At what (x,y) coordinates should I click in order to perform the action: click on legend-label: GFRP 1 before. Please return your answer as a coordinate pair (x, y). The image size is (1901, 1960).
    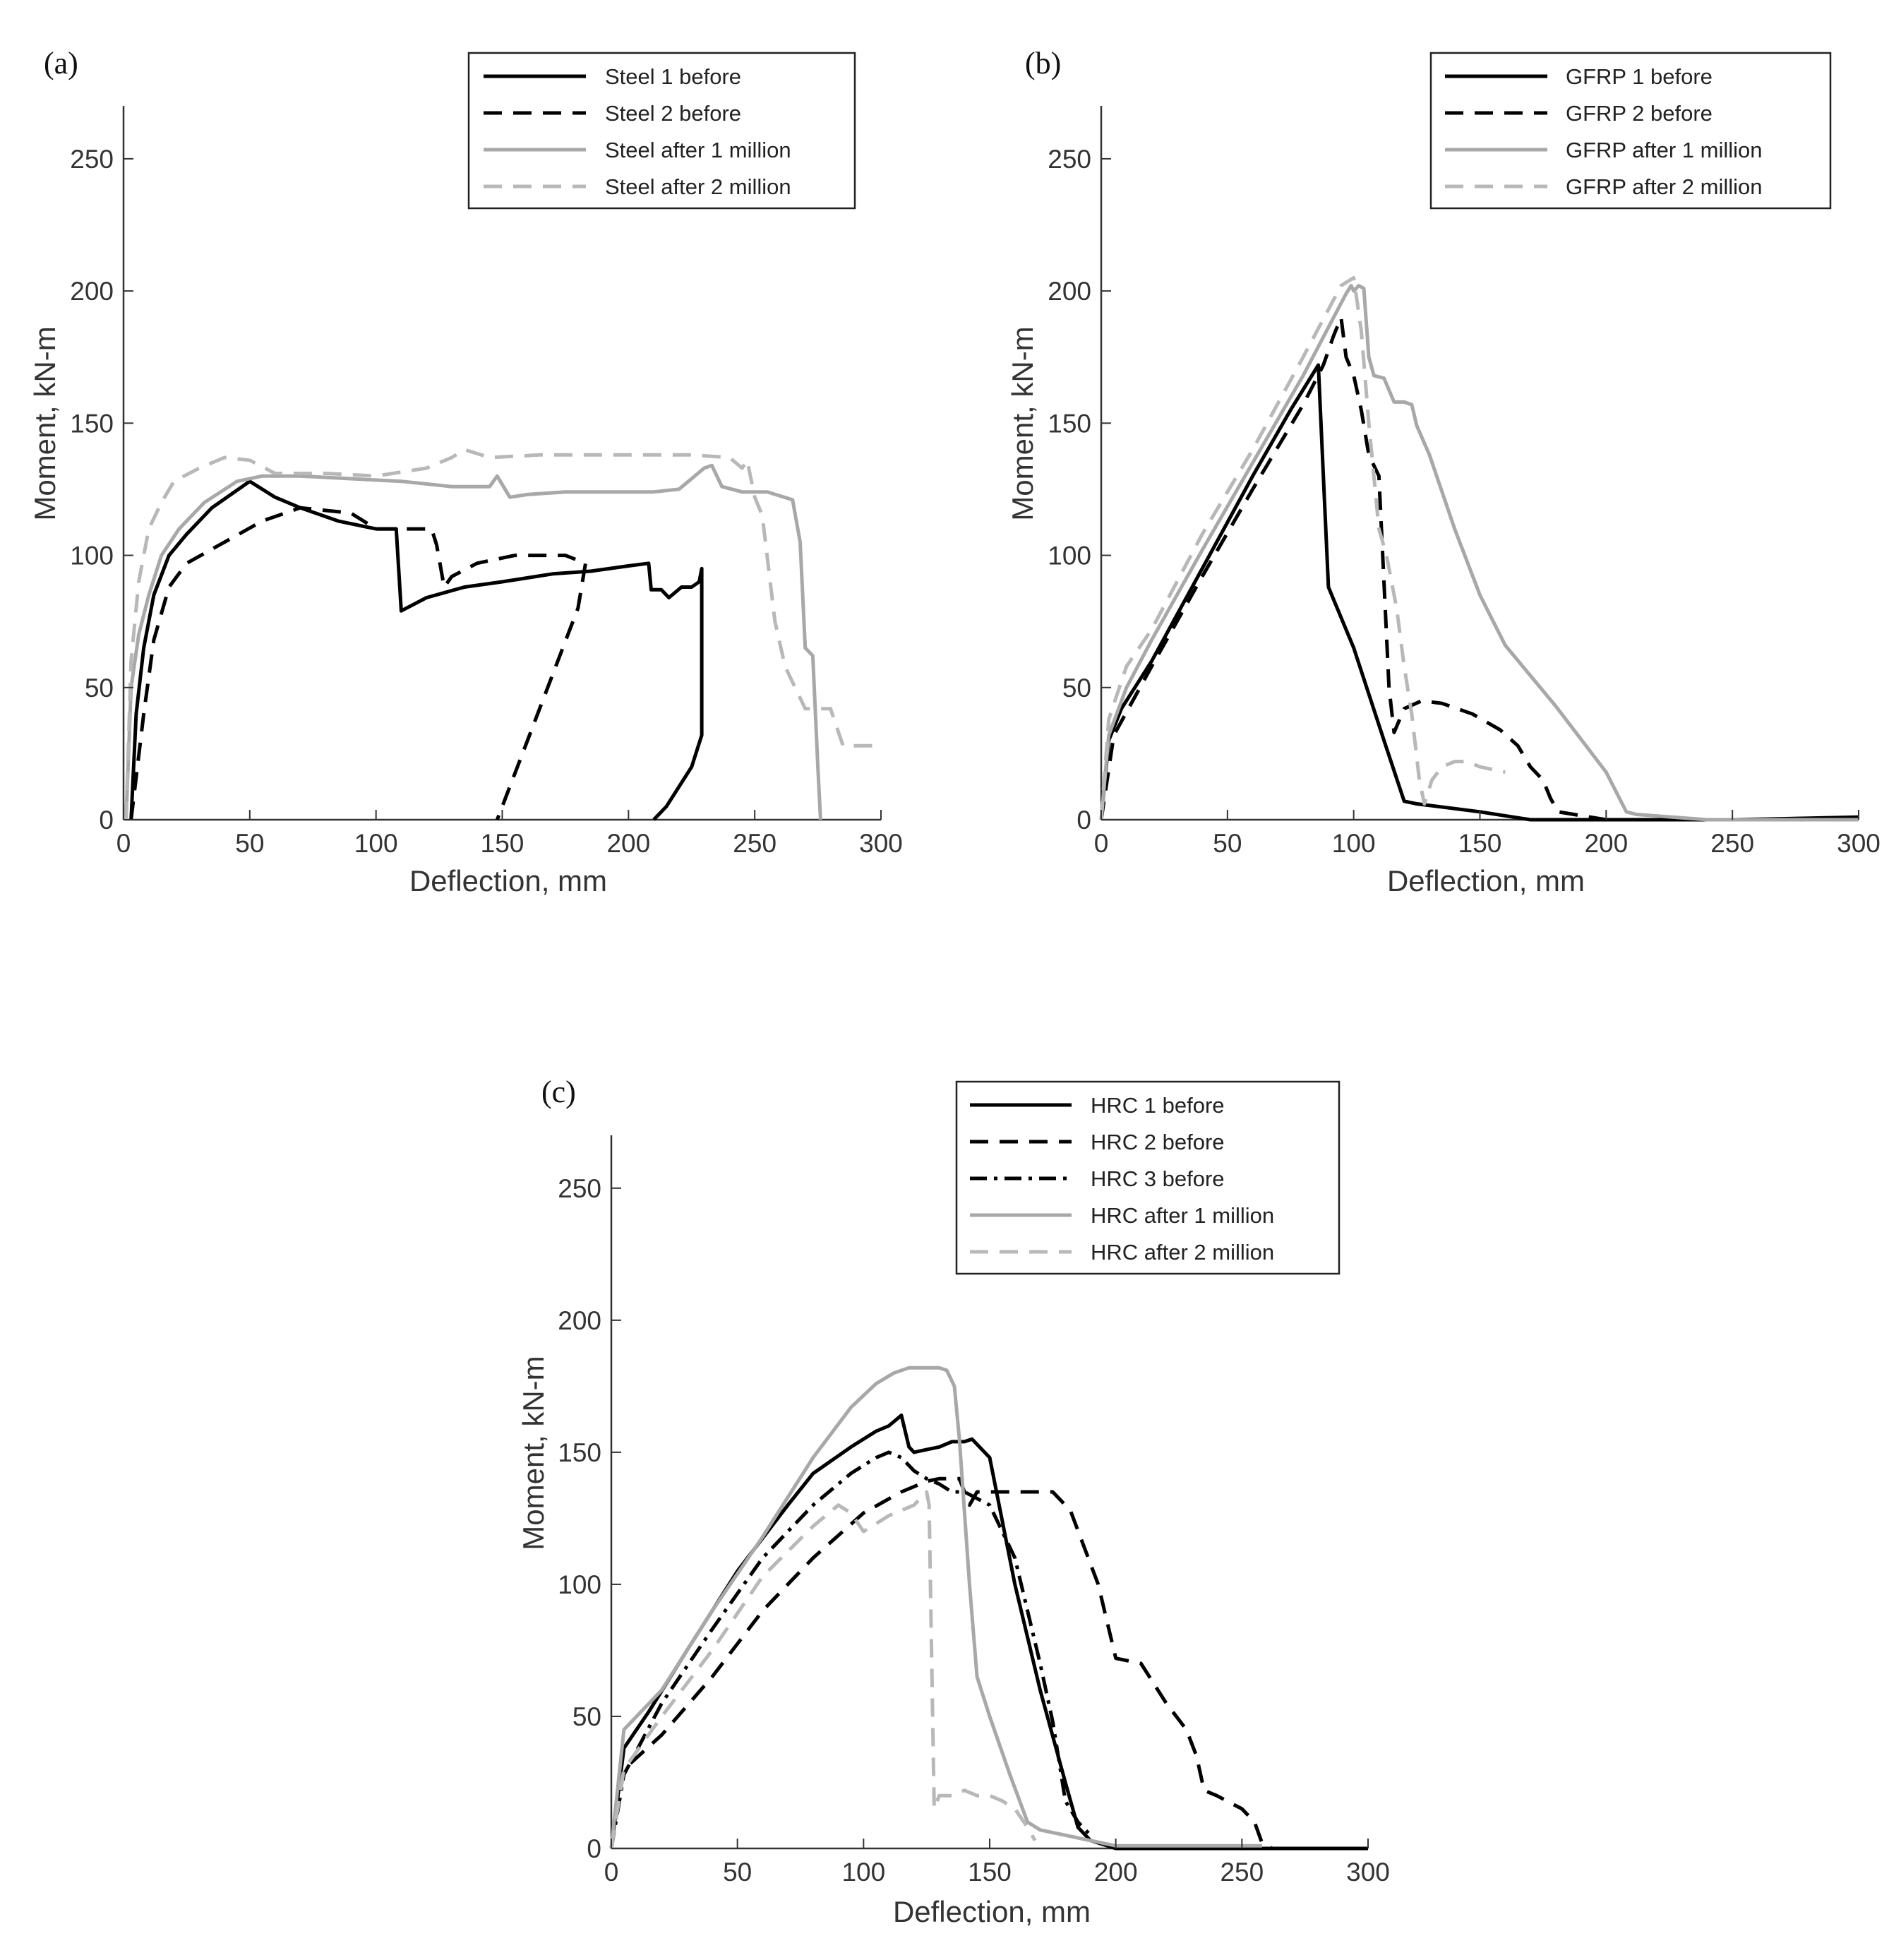
    Looking at the image, I should click on (1639, 76).